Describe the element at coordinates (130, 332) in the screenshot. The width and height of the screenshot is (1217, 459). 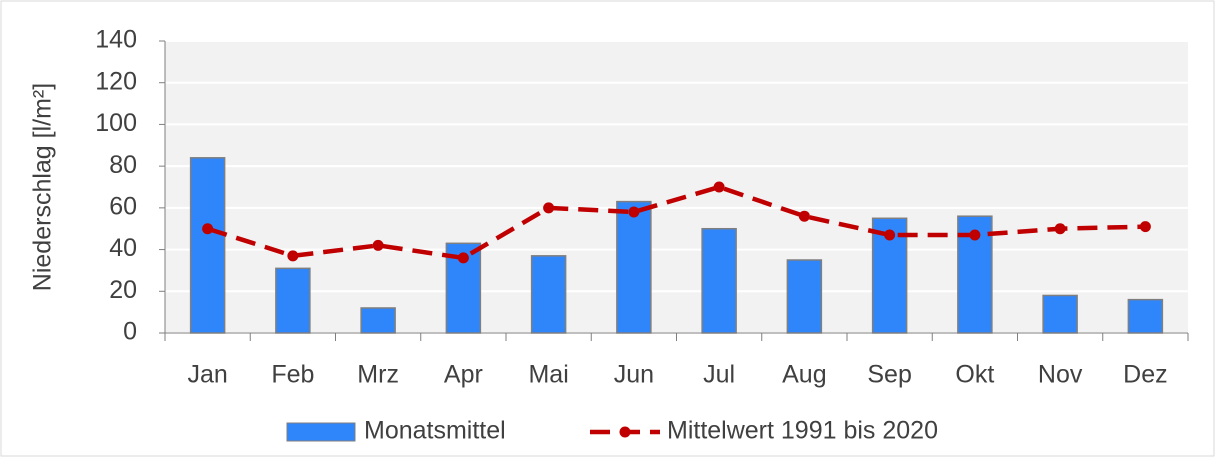
I see `y-tick-label: 0` at that location.